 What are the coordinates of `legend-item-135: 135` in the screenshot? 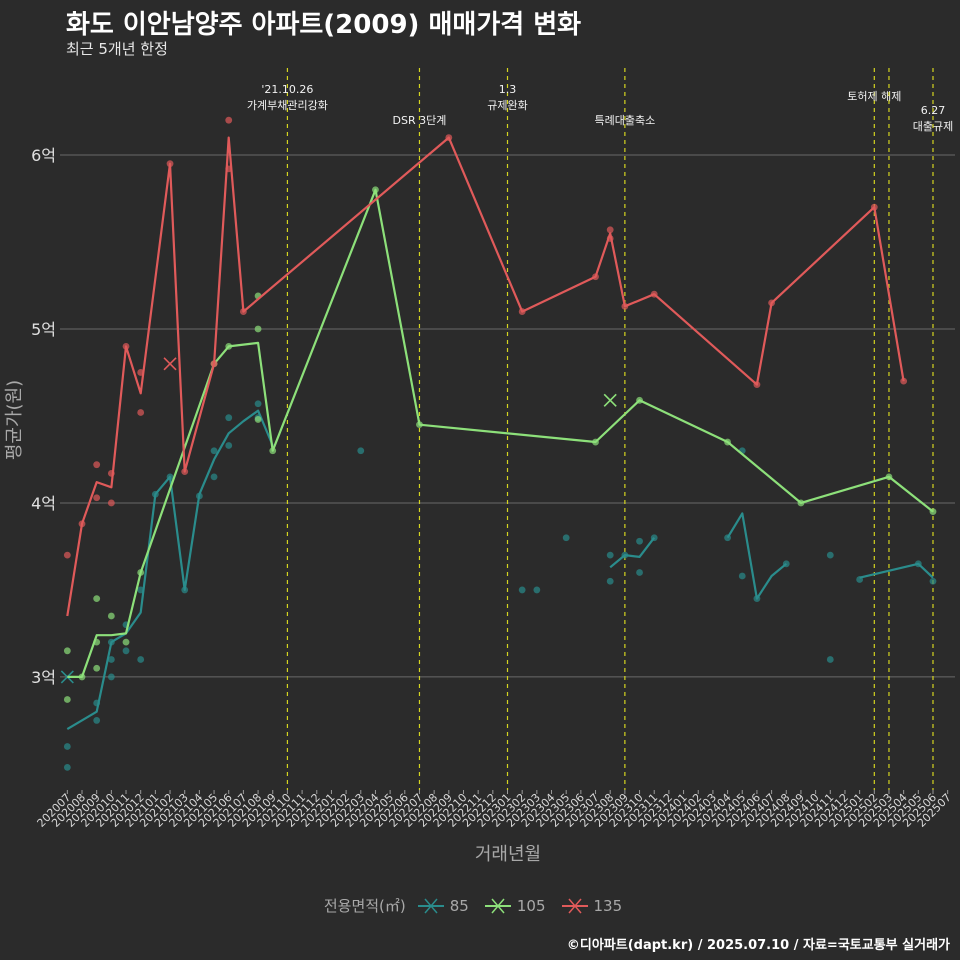 It's located at (591, 906).